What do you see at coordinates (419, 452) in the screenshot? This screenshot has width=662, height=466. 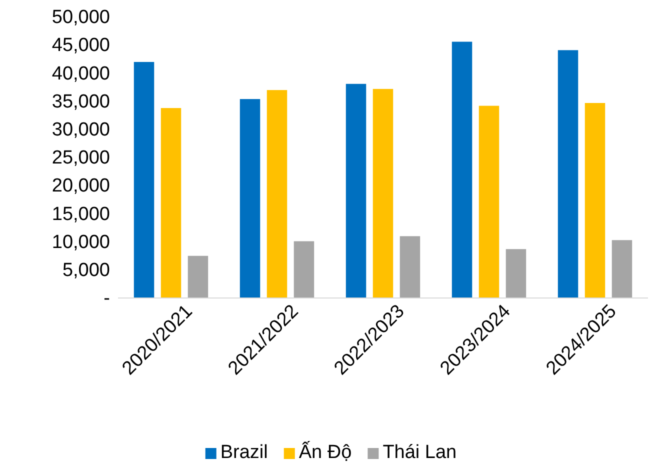 I see `legend-label: Thái Lan` at bounding box center [419, 452].